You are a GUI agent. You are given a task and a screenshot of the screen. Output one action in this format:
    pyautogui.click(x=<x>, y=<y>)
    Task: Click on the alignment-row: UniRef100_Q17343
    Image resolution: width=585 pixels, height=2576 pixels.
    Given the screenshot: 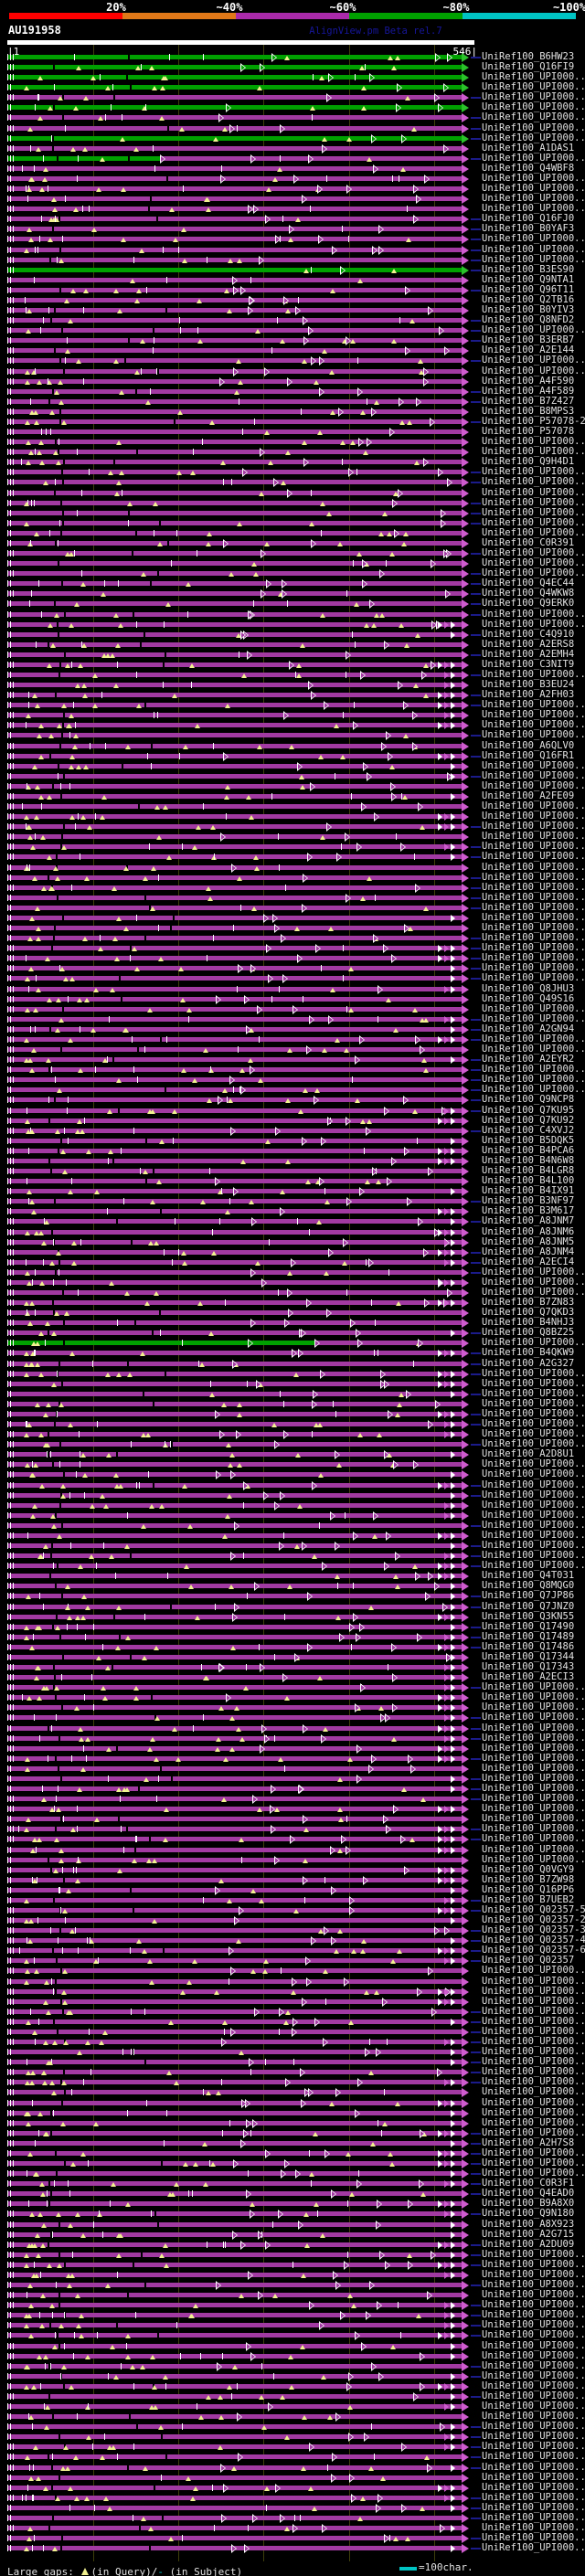 What is the action you would take?
    pyautogui.click(x=293, y=1667)
    